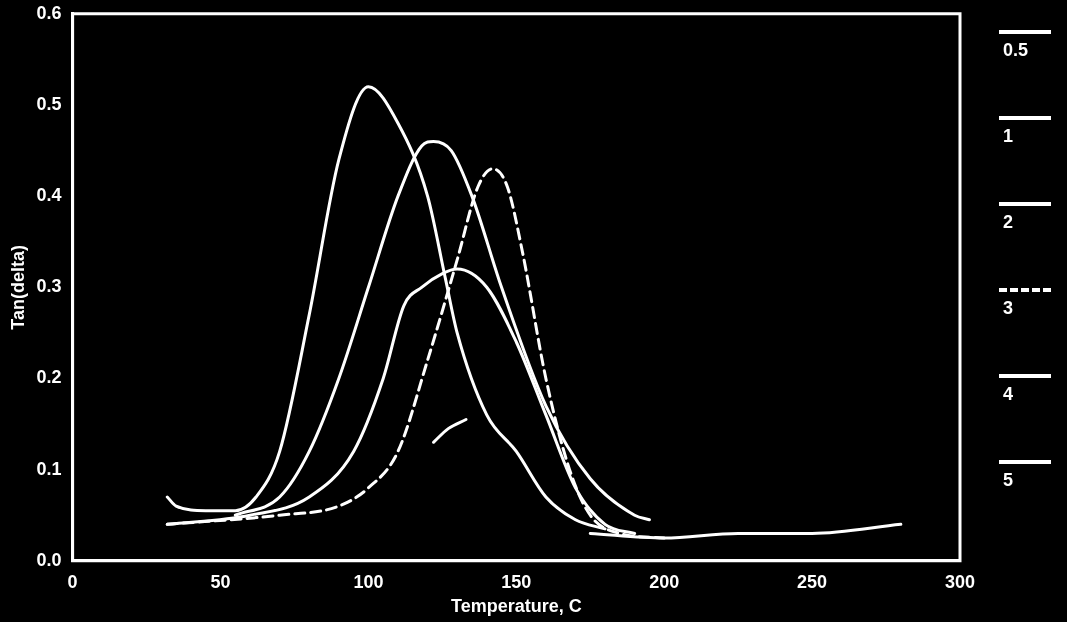 This screenshot has height=622, width=1067. Describe the element at coordinates (1008, 136) in the screenshot. I see `legend-label: 1` at that location.